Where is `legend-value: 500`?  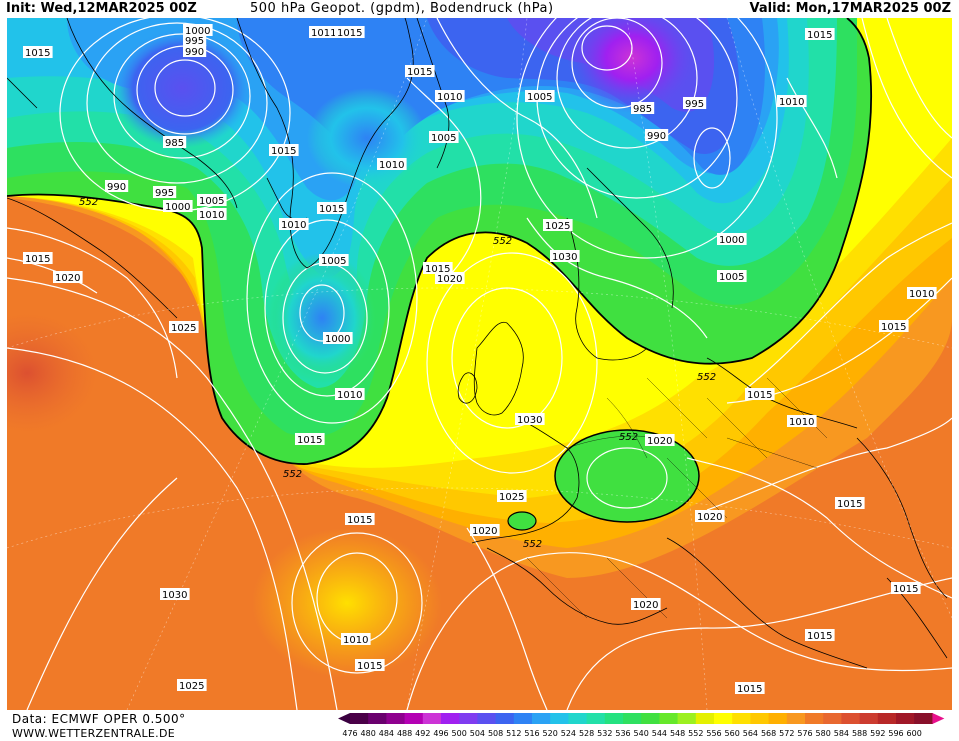 legend-value: 500 is located at coordinates (459, 733).